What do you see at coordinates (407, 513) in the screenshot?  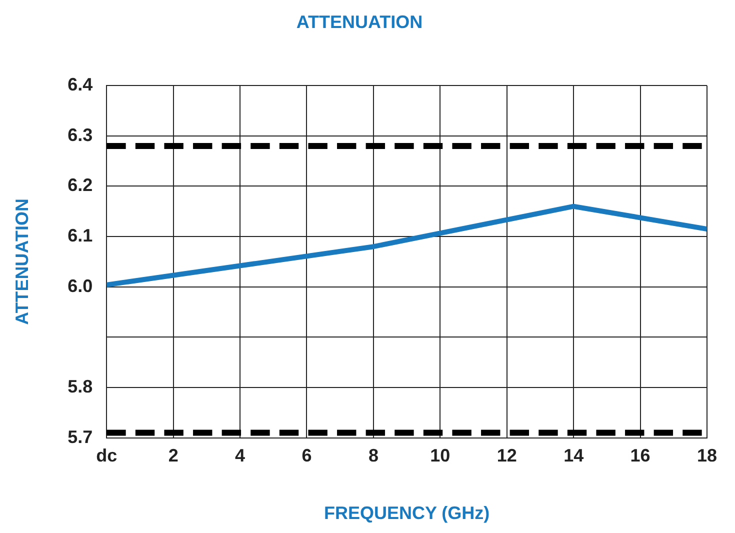 I see `x-axis-title: FREQUENCY (GHz)` at bounding box center [407, 513].